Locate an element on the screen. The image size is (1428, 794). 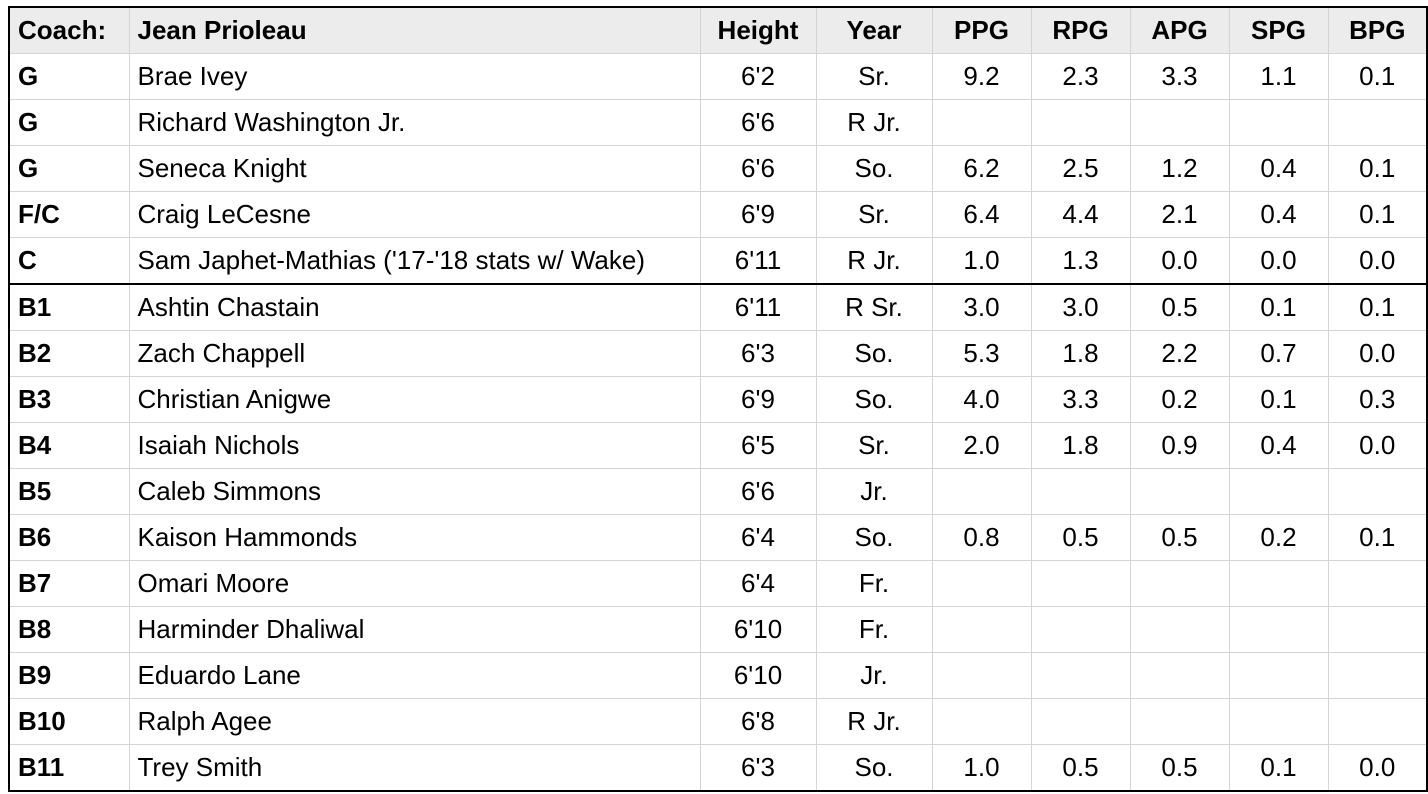
rpg-cell: 0.5 is located at coordinates (1080, 537).